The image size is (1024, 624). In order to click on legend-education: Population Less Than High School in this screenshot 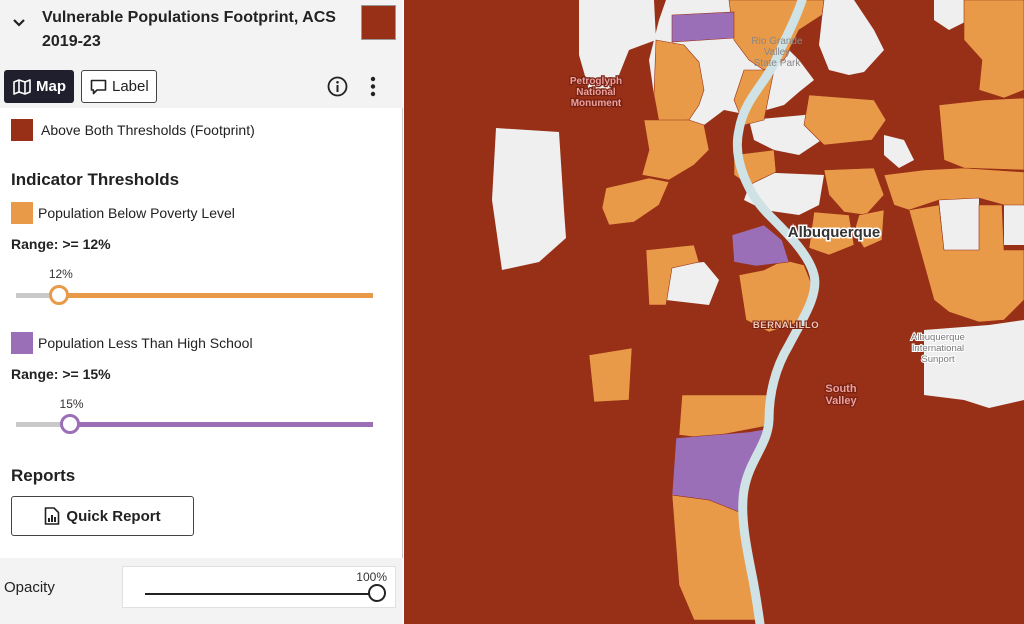, I will do `click(132, 343)`.